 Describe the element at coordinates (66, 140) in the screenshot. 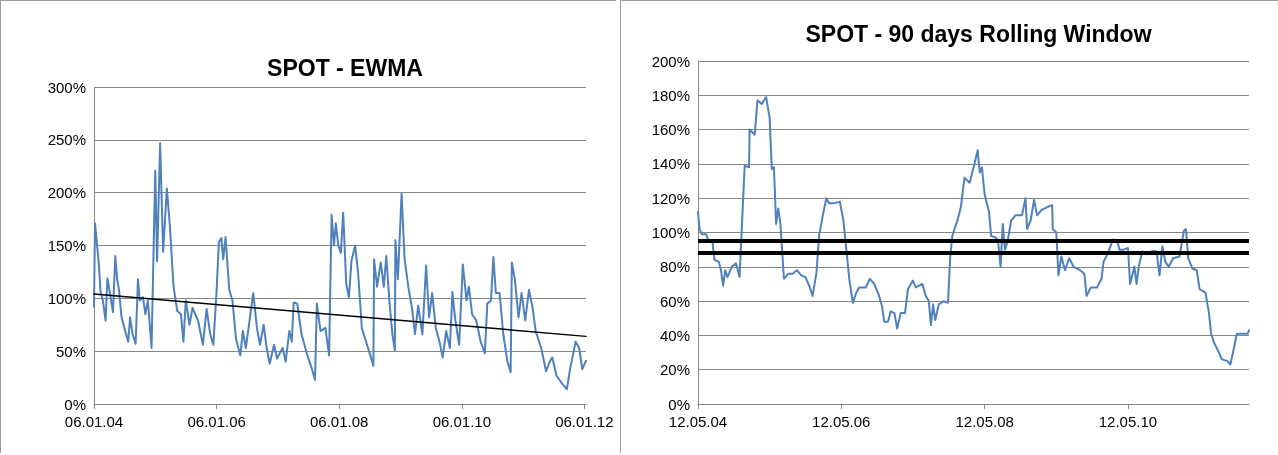

I see `y-tick-label: 250%` at that location.